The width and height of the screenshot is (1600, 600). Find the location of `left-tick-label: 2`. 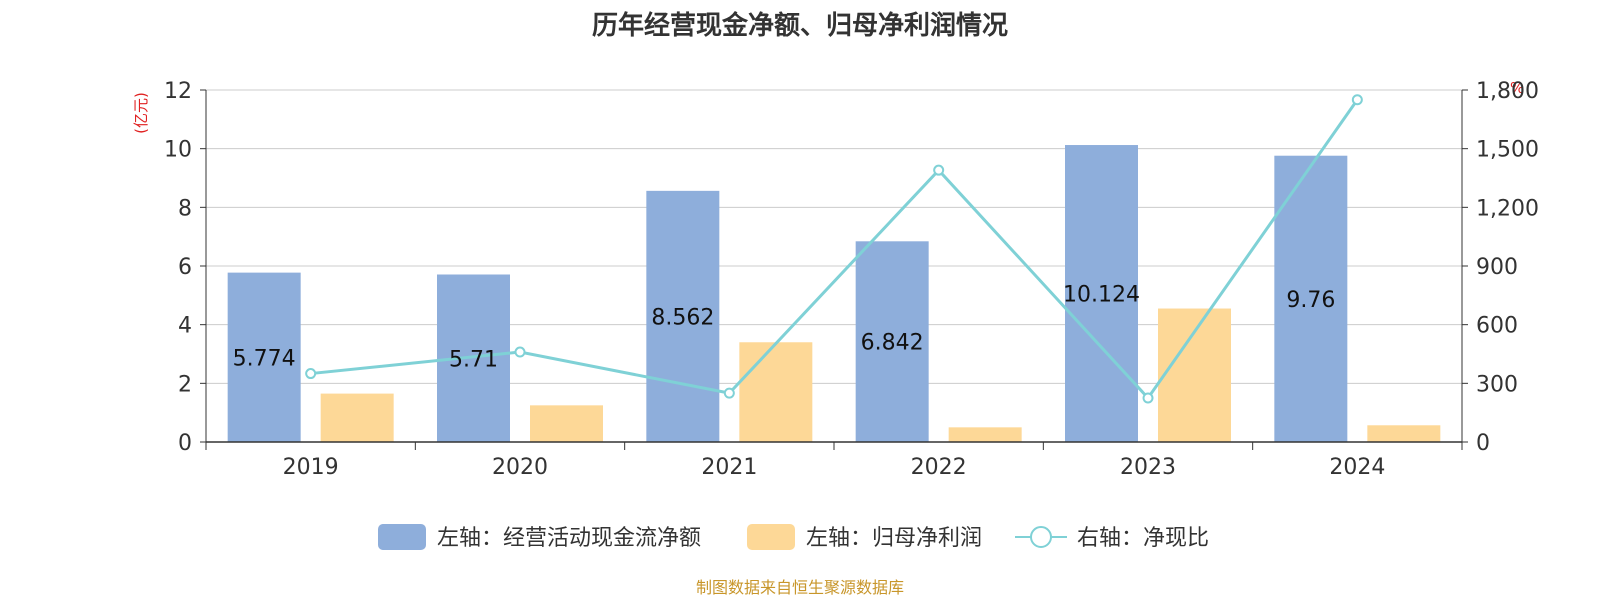

left-tick-label: 2 is located at coordinates (185, 384).